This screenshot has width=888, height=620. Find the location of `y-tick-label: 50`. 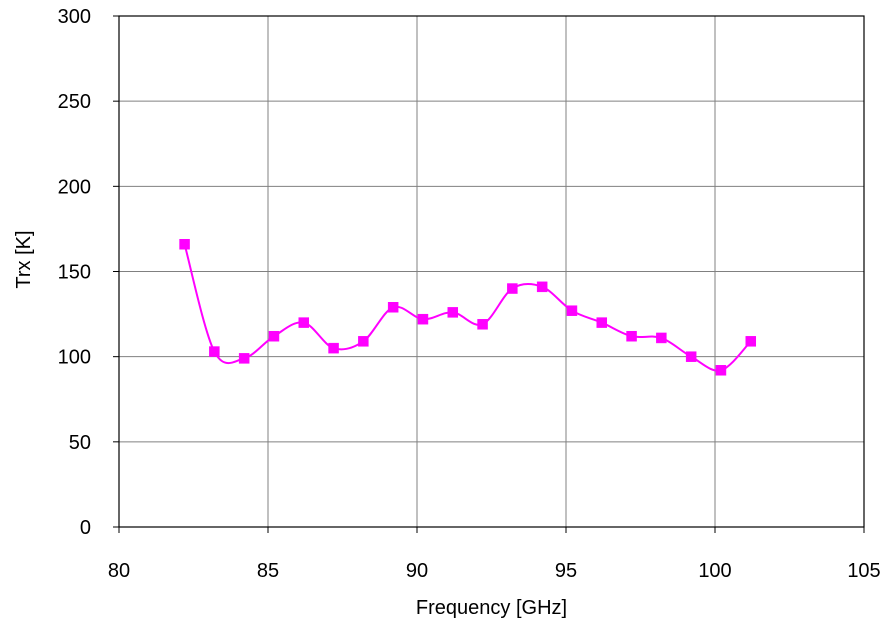

y-tick-label: 50 is located at coordinates (80, 443).